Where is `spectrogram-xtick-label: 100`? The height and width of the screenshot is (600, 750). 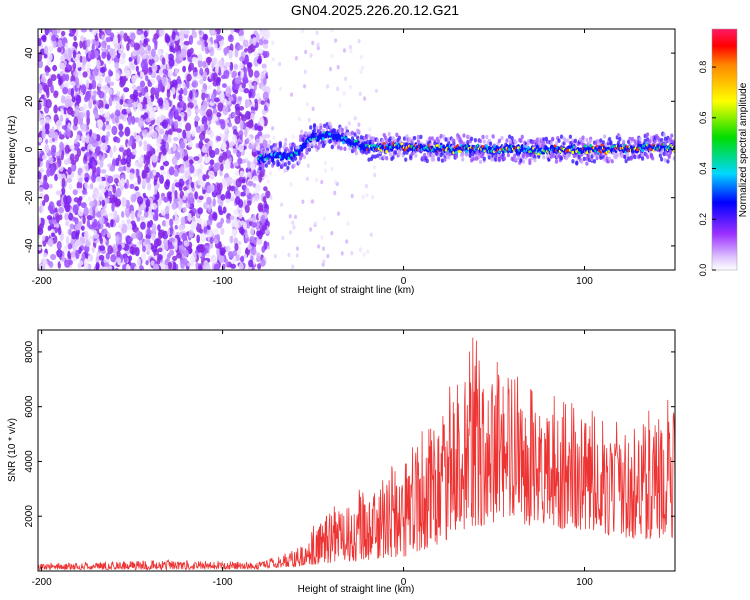 spectrogram-xtick-label: 100 is located at coordinates (584, 281).